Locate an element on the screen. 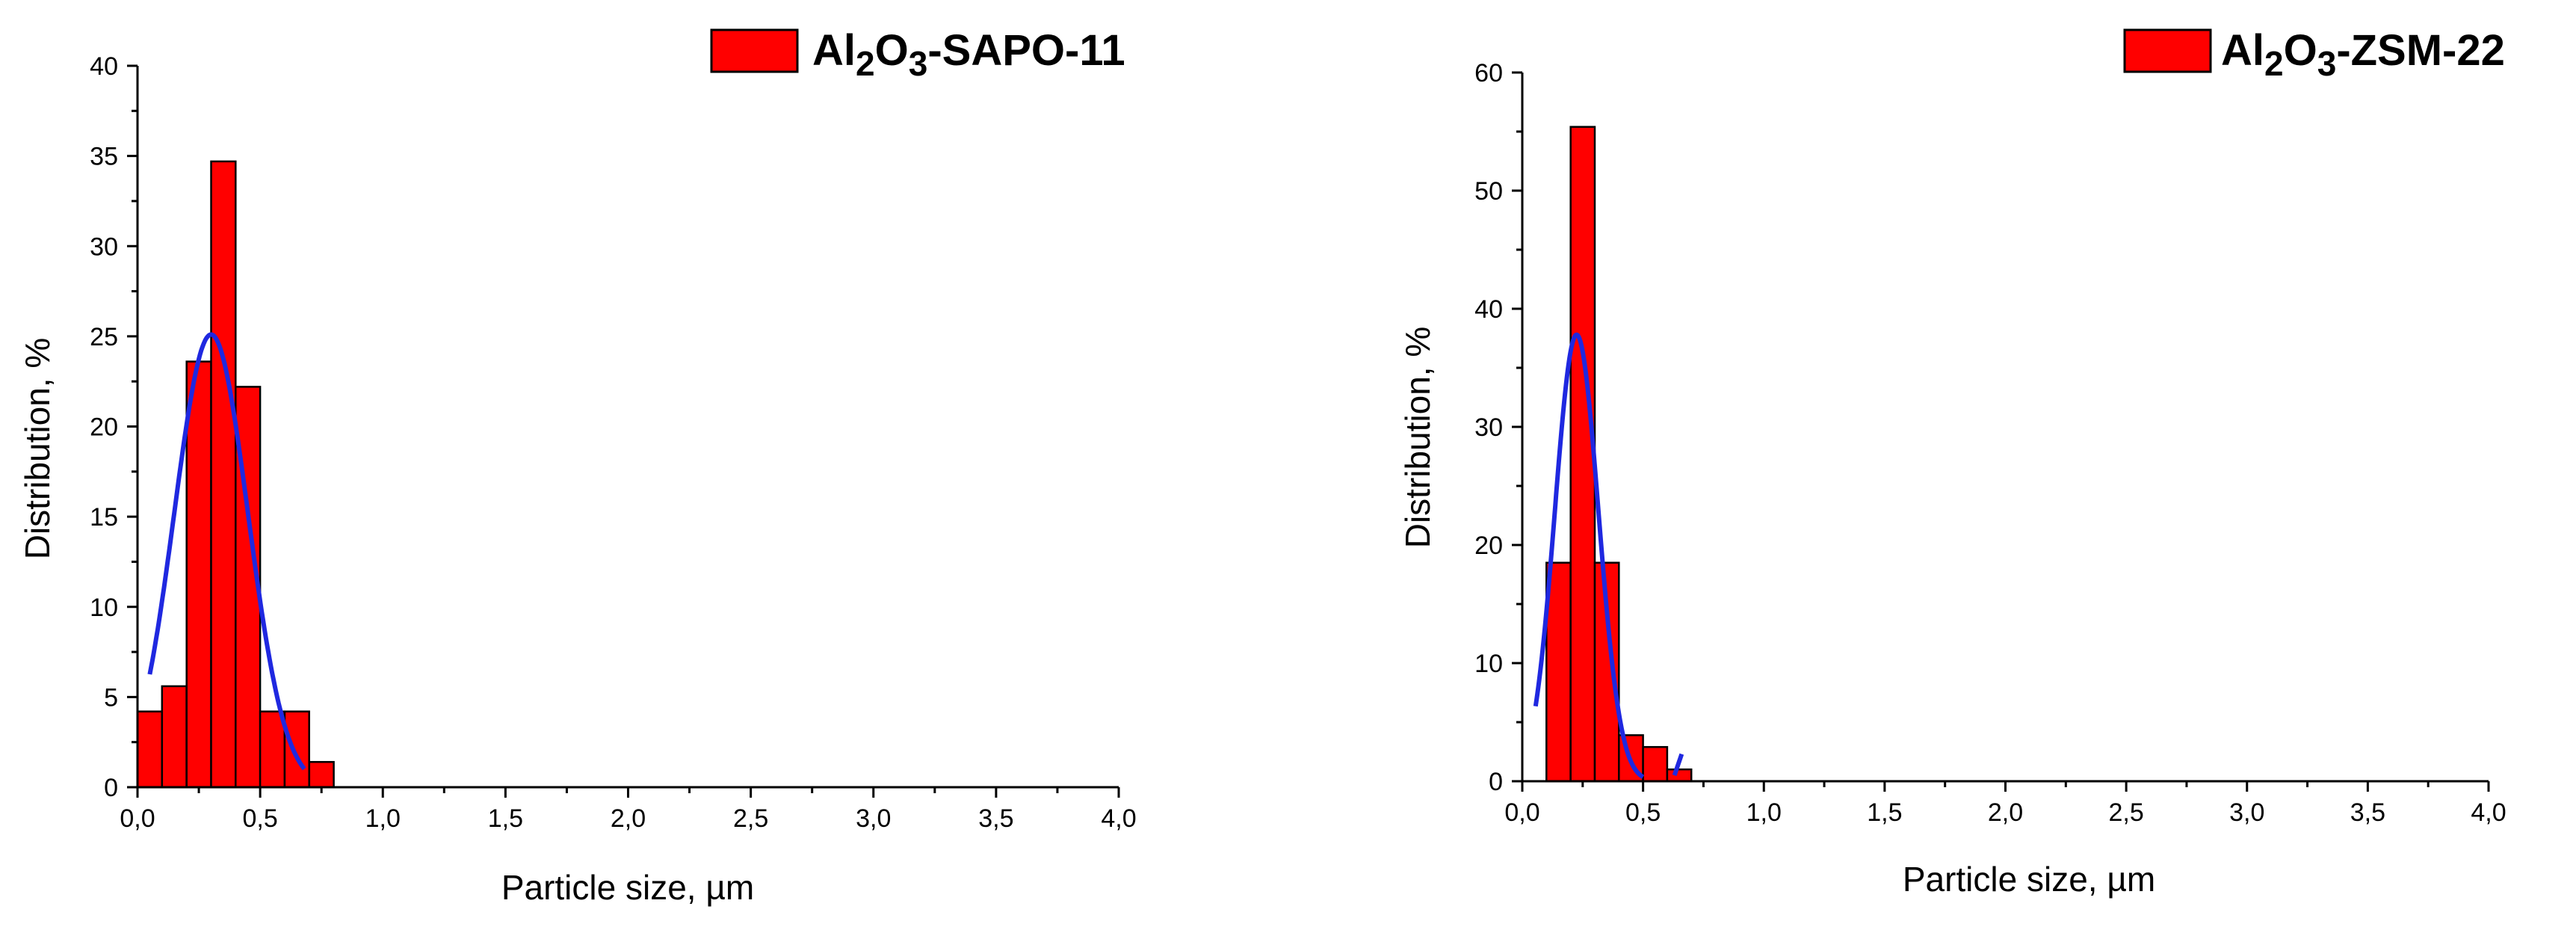 Image resolution: width=2576 pixels, height=930 pixels. y-axis-title-zsm22: Distribution, % is located at coordinates (1418, 438).